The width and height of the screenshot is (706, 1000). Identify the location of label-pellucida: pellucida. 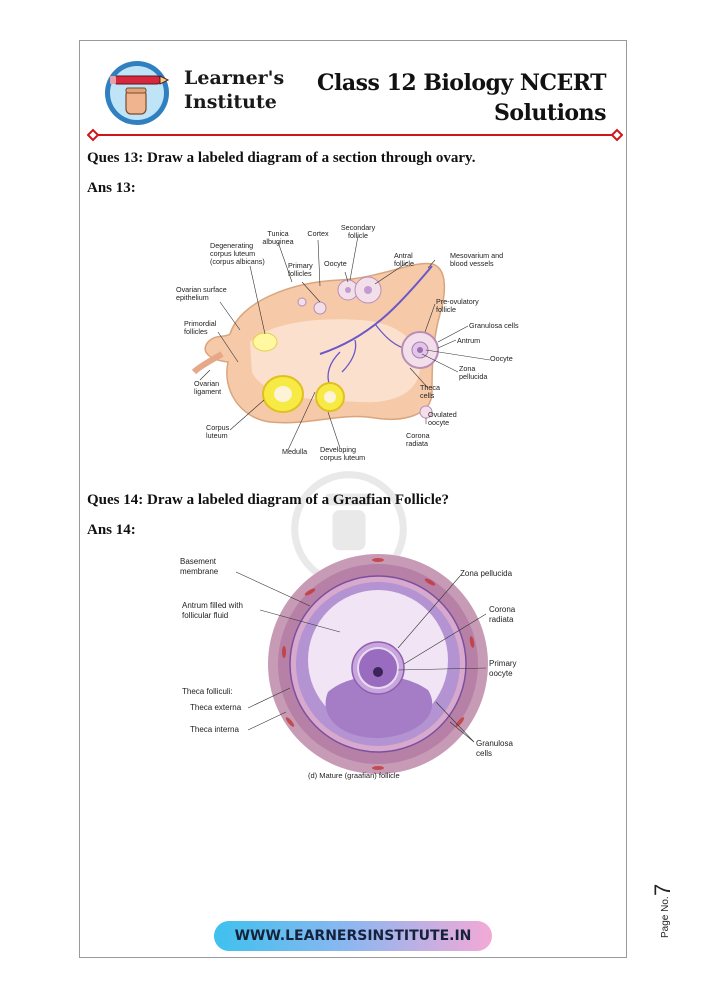
(473, 376).